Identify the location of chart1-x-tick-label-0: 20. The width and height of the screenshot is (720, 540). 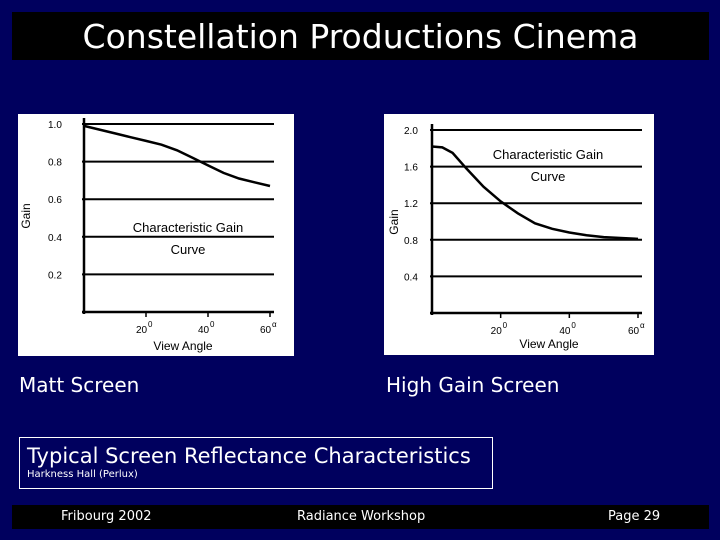
(497, 331).